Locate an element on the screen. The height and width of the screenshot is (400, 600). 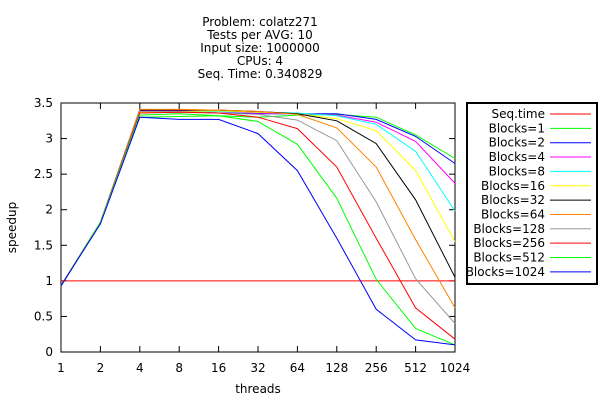
y-tick-label: 0 is located at coordinates (49, 352).